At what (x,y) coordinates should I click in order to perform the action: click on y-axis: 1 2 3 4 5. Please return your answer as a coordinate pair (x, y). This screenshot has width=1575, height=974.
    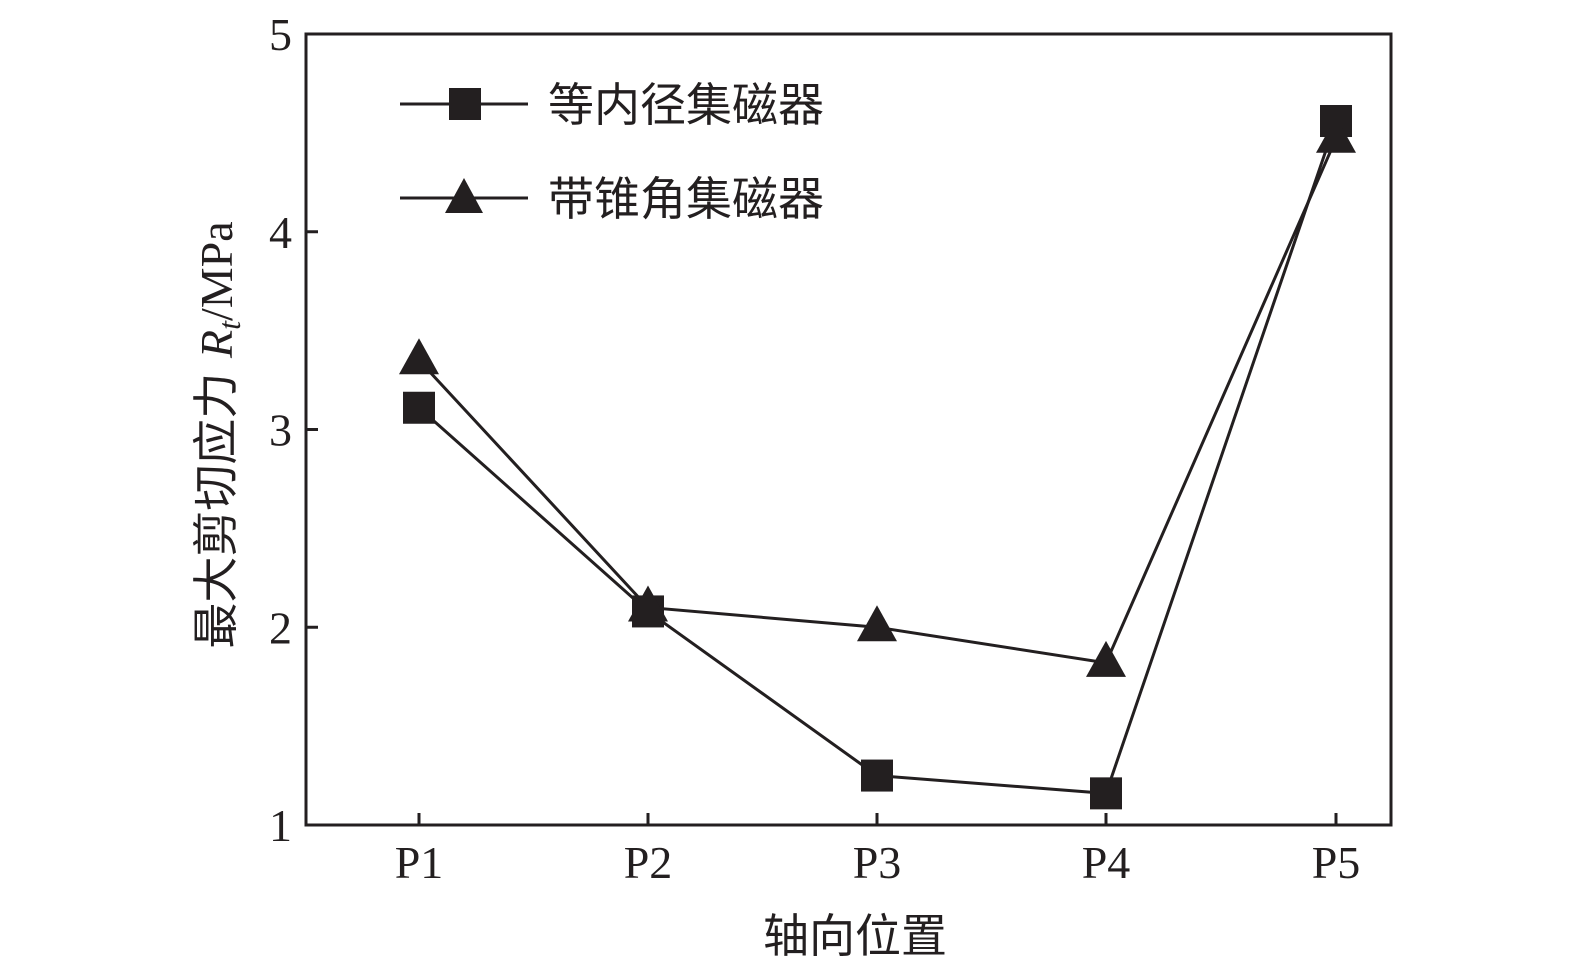
    Looking at the image, I should click on (293, 430).